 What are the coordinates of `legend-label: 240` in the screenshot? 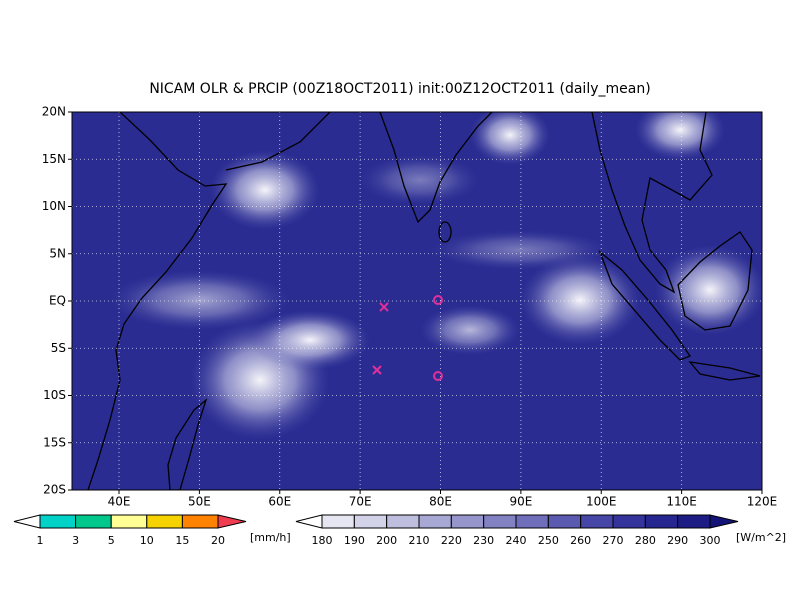 It's located at (516, 540).